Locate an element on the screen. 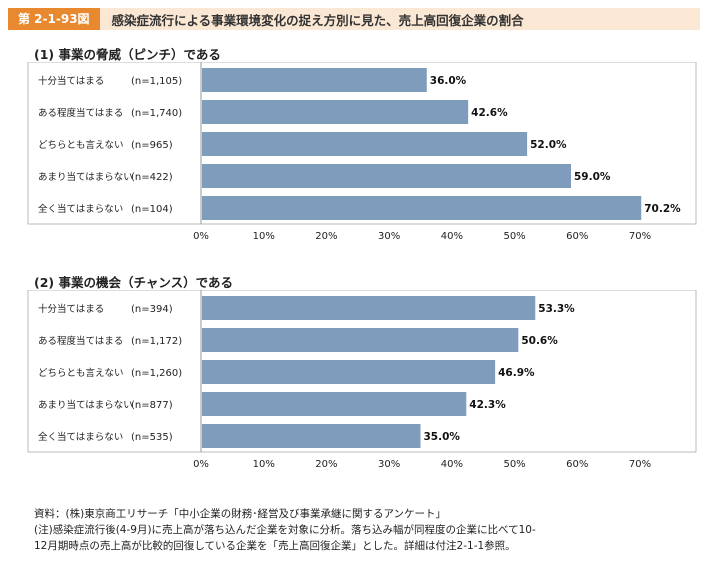  chart1-category-label: 十分当てはまる is located at coordinates (71, 81).